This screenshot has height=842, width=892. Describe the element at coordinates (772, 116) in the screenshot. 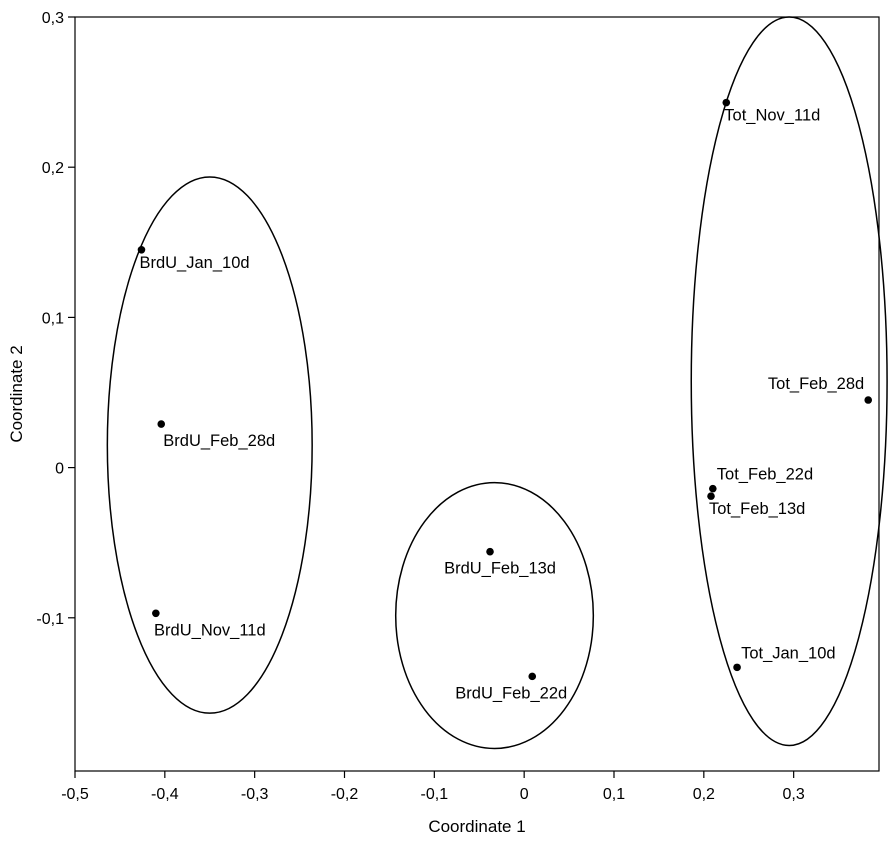

I see `point-label: Tot_Nov_11d` at that location.